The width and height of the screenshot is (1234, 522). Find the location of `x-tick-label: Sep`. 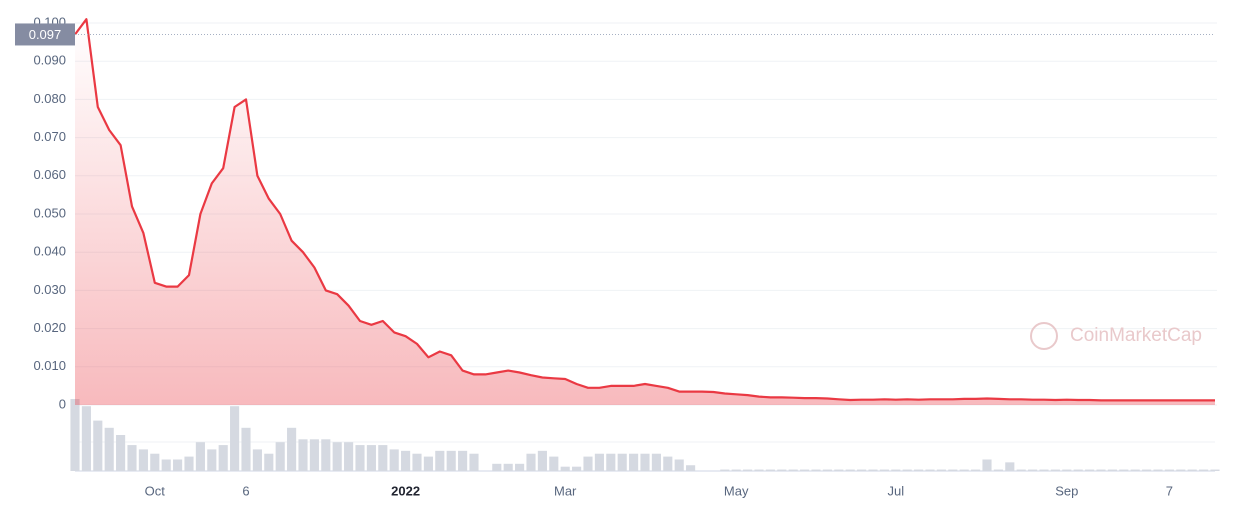

x-tick-label: Sep is located at coordinates (1066, 490).